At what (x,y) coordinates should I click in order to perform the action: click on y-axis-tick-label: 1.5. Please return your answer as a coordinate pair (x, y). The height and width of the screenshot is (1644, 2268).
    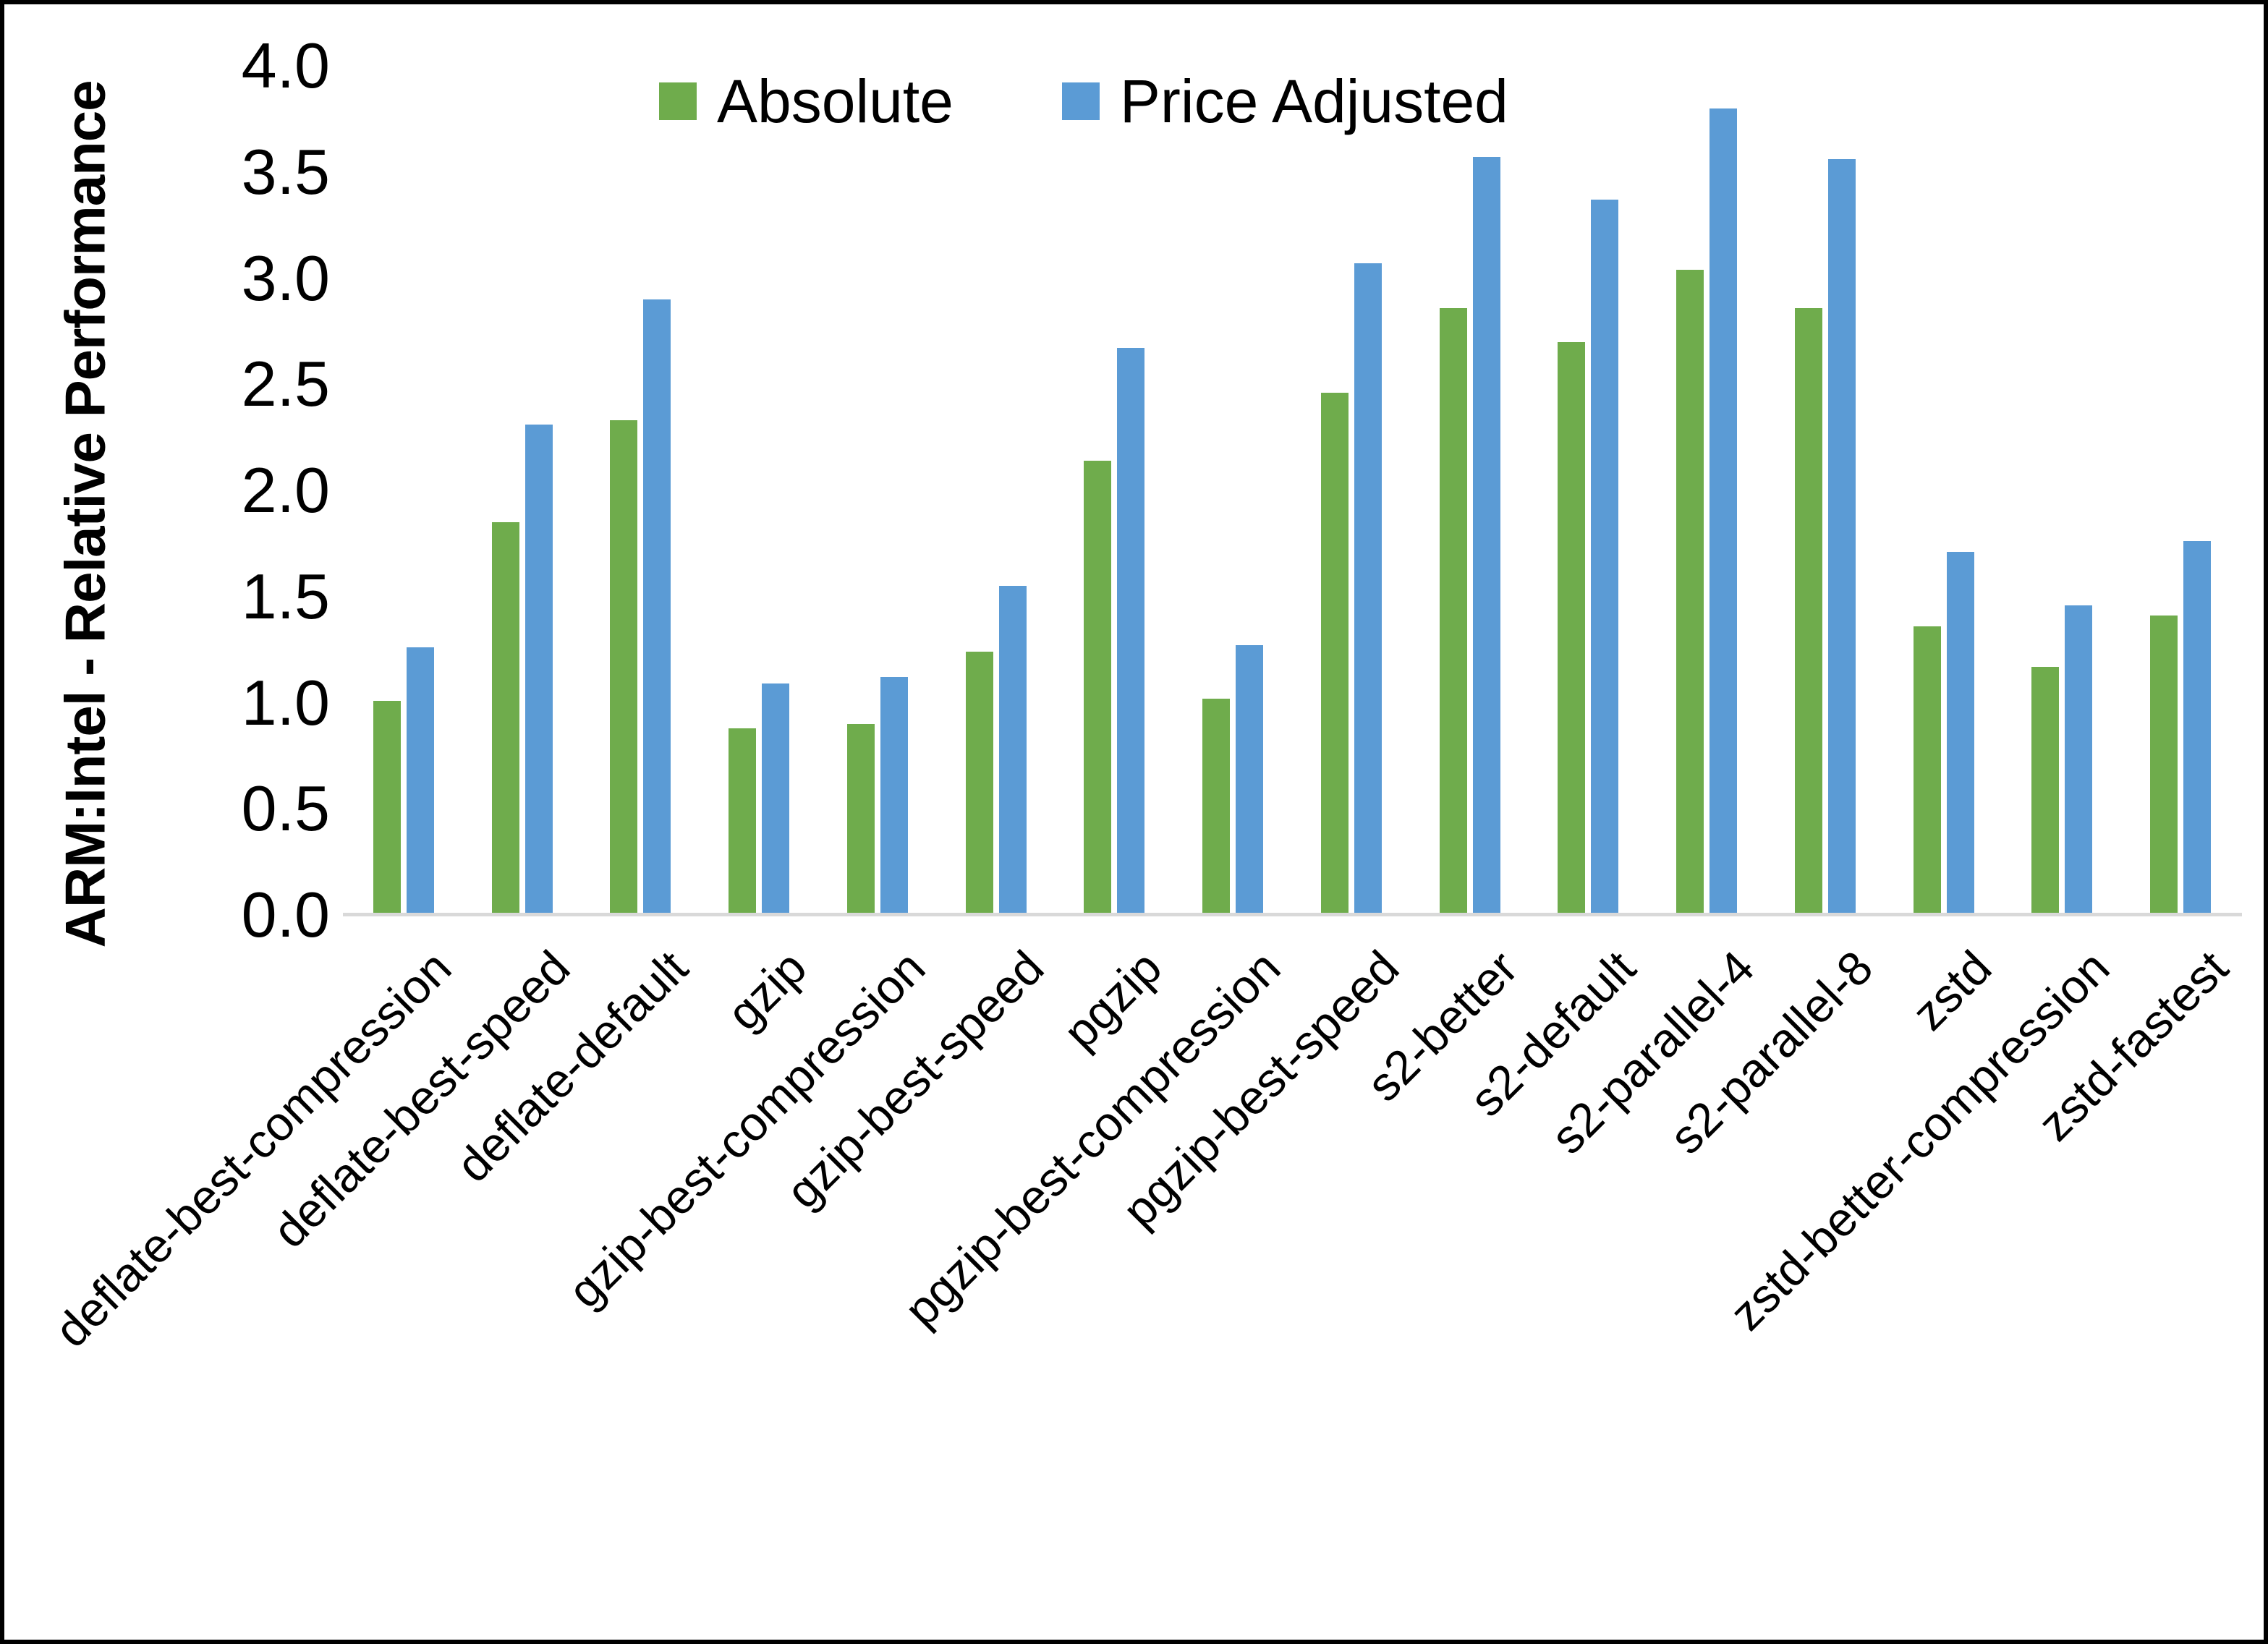
    Looking at the image, I should click on (285, 596).